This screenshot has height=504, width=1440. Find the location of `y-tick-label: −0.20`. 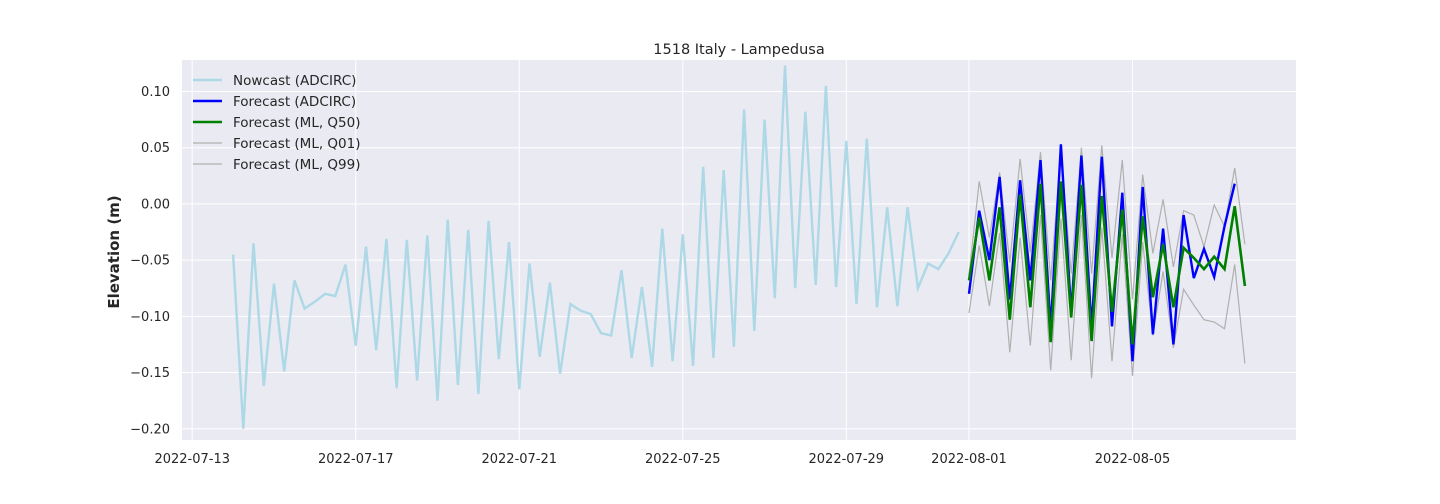

y-tick-label: −0.20 is located at coordinates (150, 429).